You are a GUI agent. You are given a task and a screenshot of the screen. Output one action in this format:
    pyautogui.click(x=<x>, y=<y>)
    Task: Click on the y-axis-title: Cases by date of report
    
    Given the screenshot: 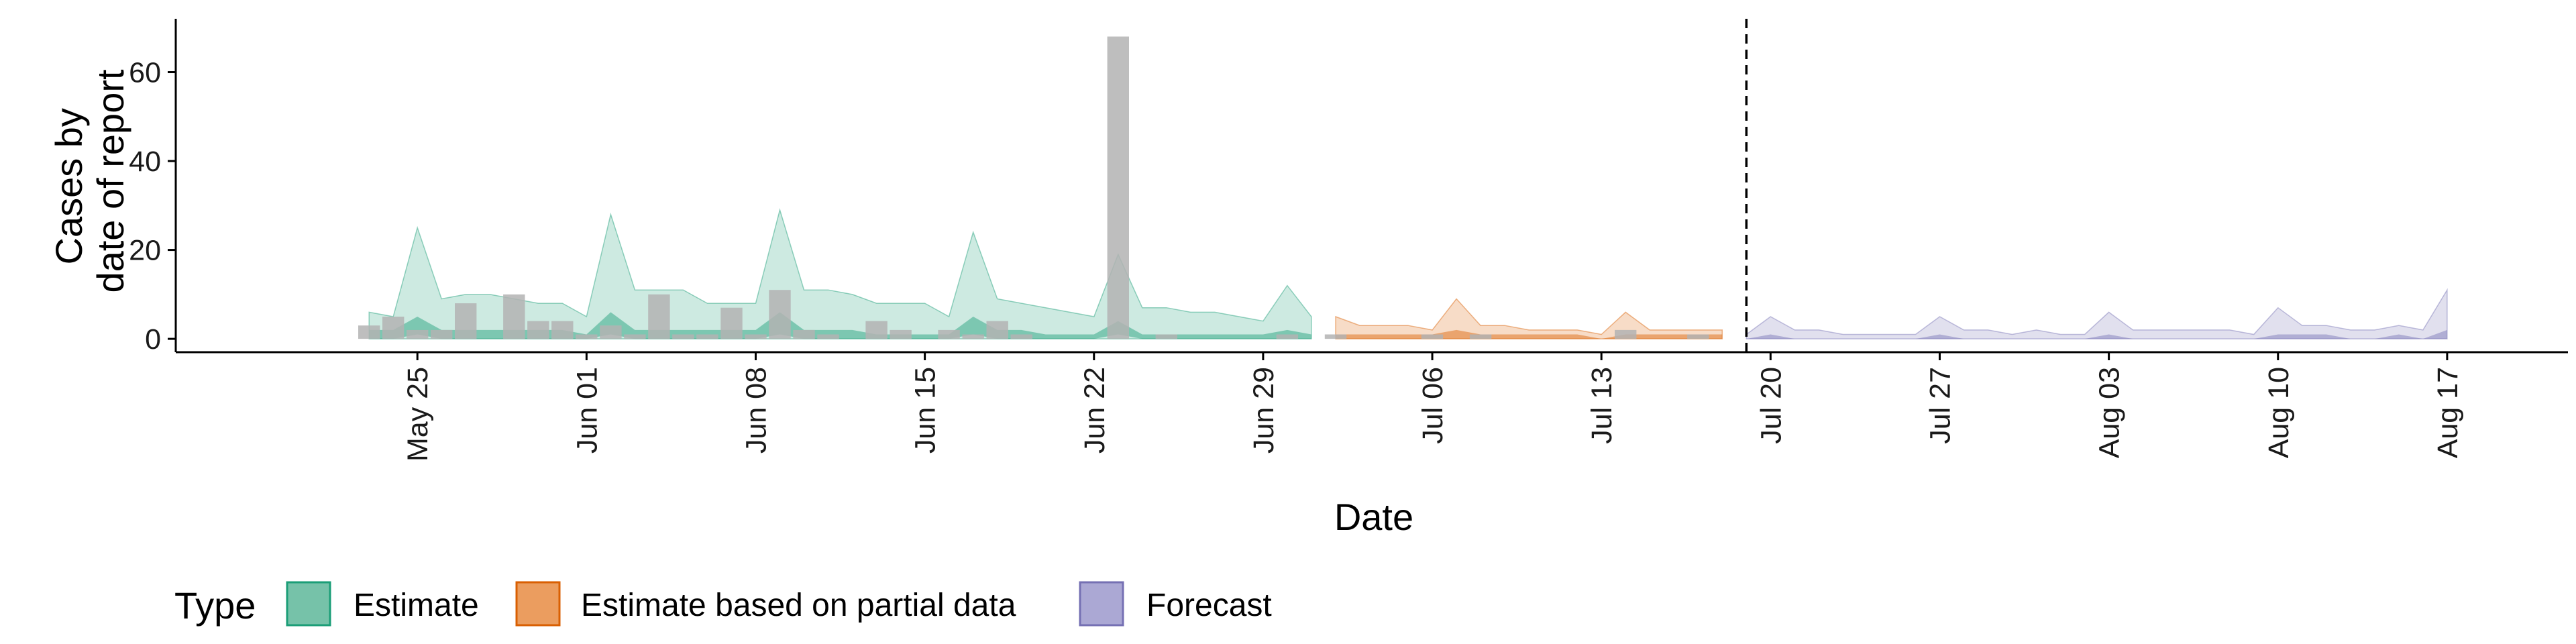 What is the action you would take?
    pyautogui.click(x=89, y=181)
    